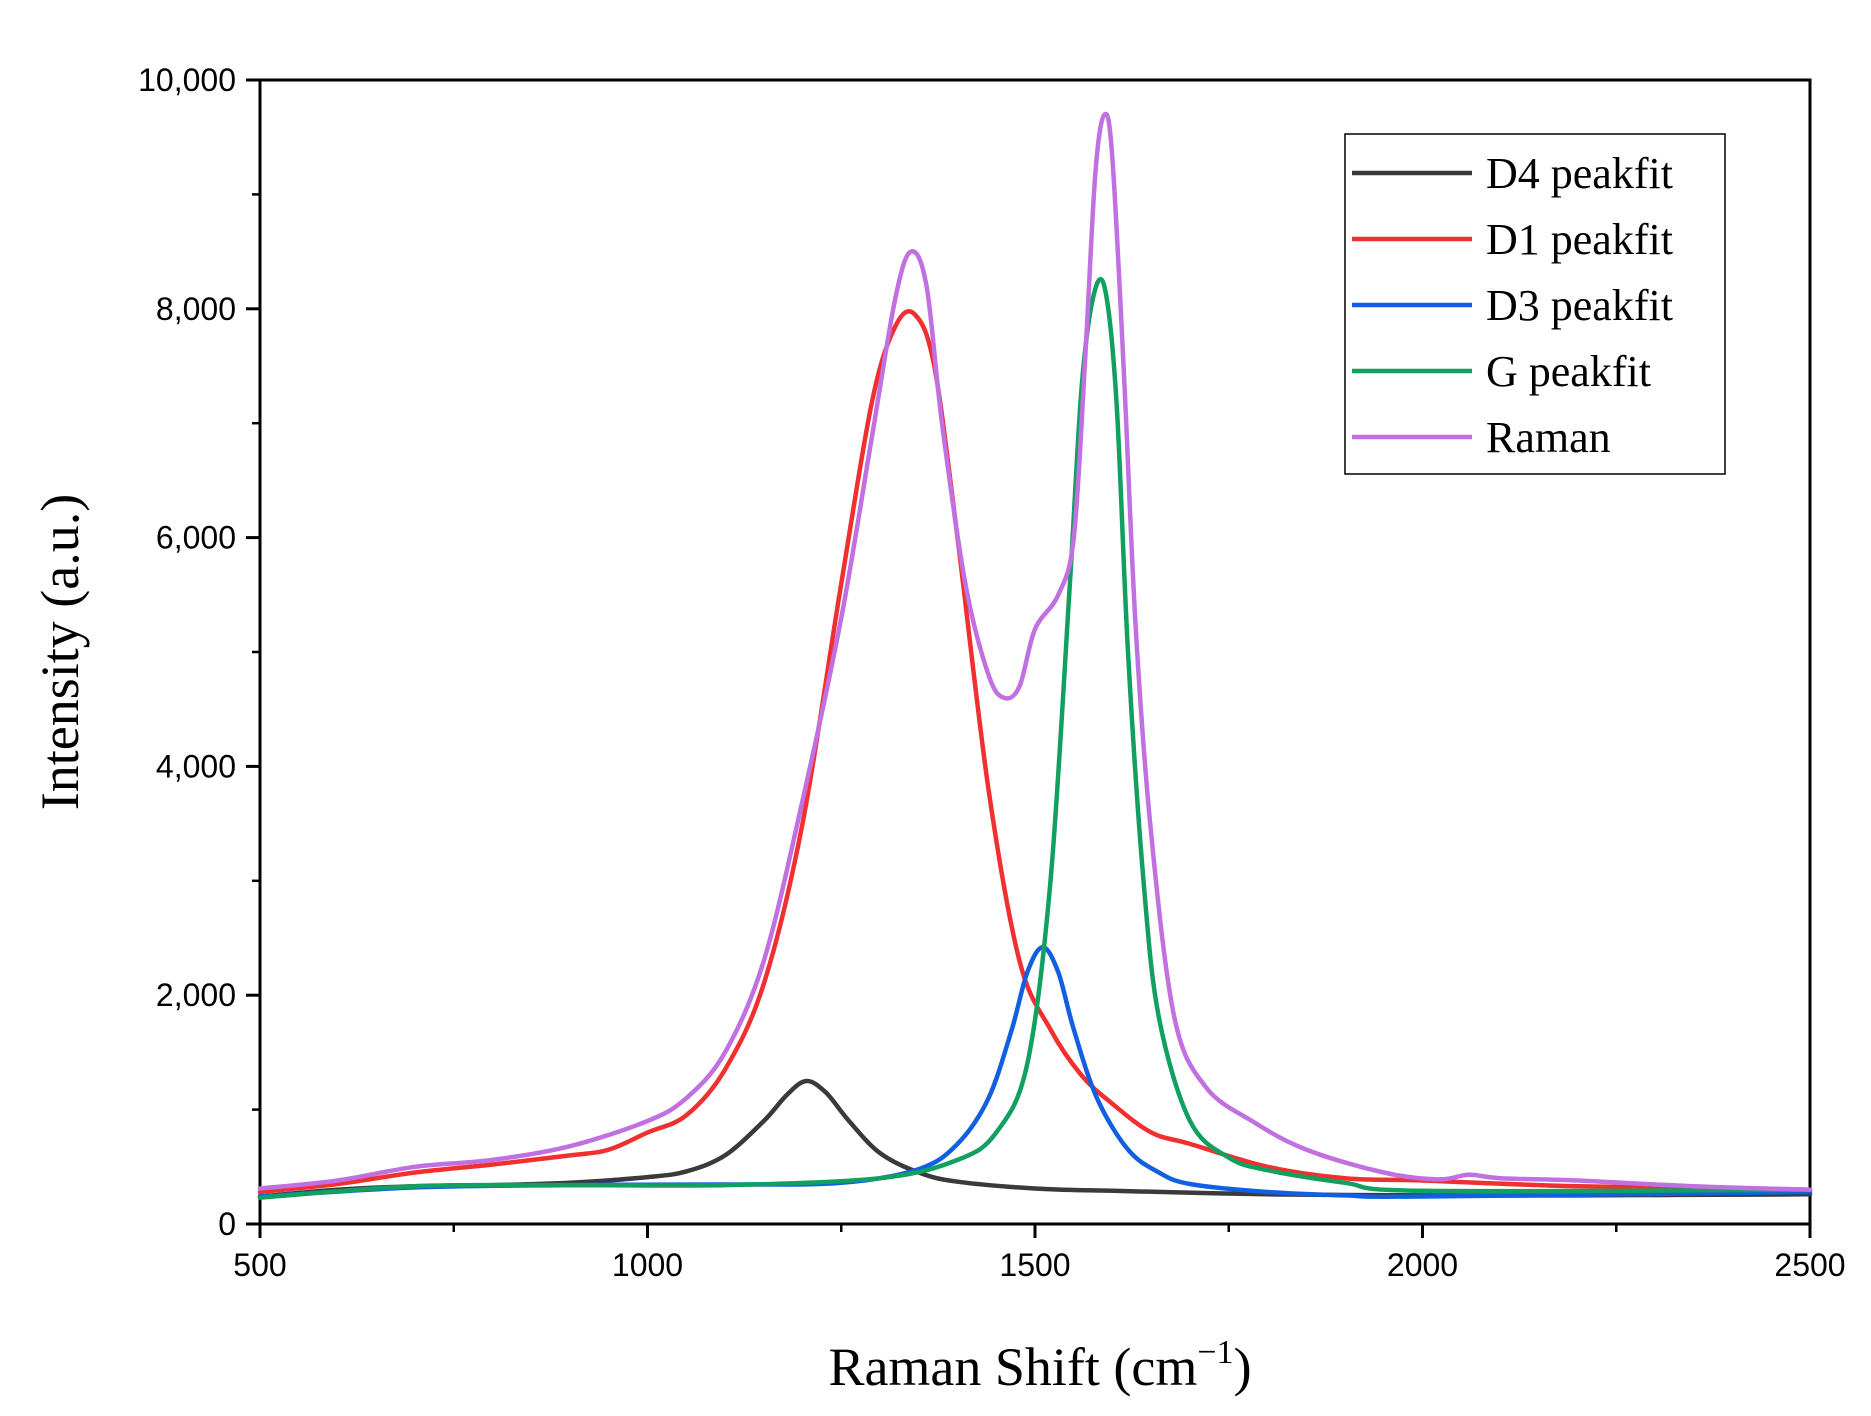  I want to click on x-axis-title-sup: −1, so click(1215, 1352).